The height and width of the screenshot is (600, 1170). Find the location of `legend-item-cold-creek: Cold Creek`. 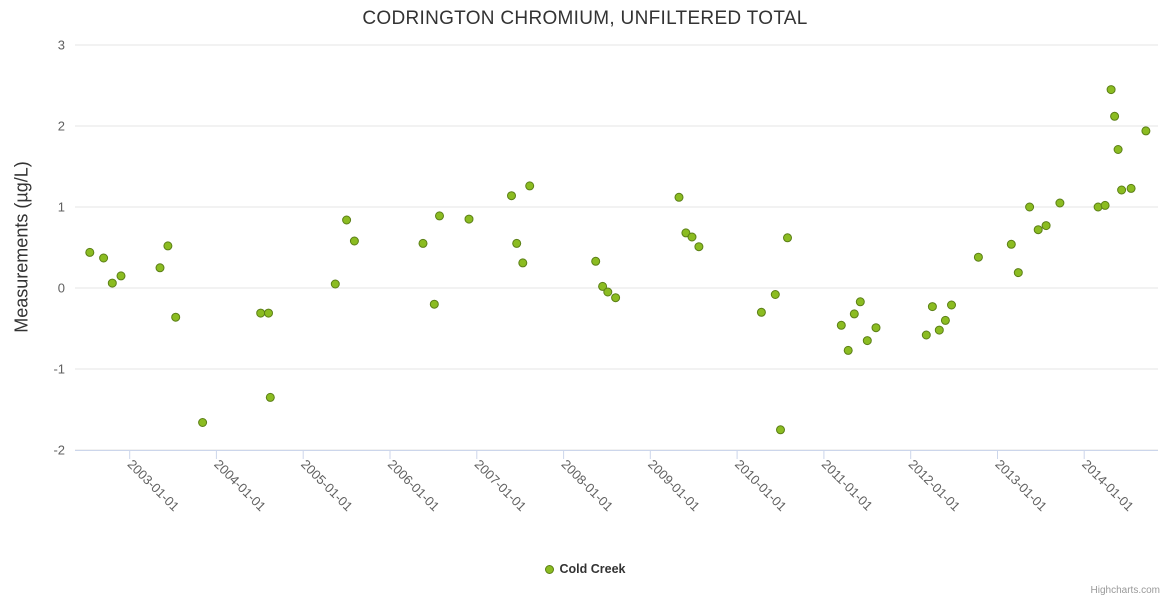

legend-item-cold-creek: Cold Creek is located at coordinates (585, 569).